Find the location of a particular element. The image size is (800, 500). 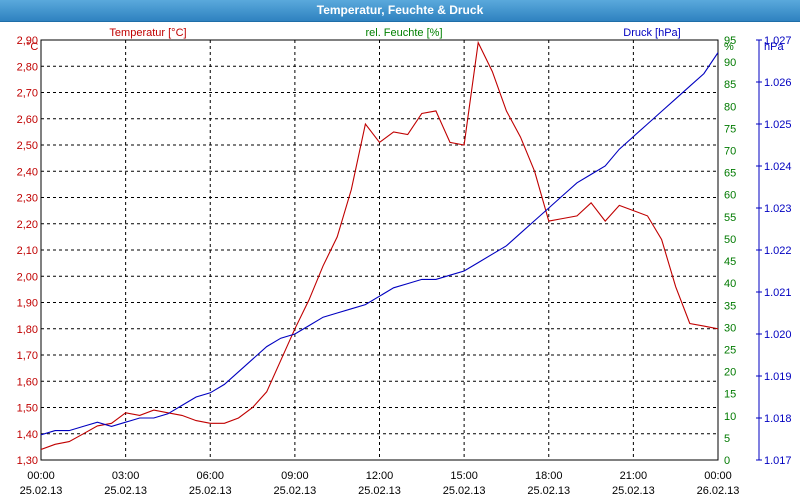

temperature-tick-label: 2,40 is located at coordinates (27, 172).